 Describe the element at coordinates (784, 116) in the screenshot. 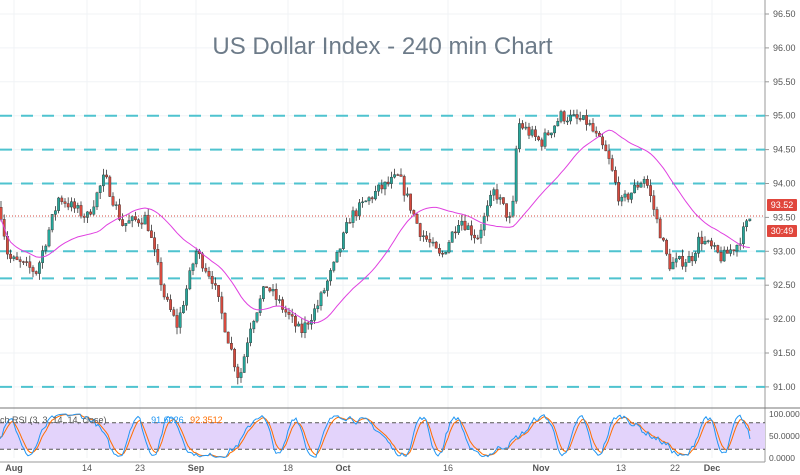

I see `price-tick-label: 95.00` at that location.